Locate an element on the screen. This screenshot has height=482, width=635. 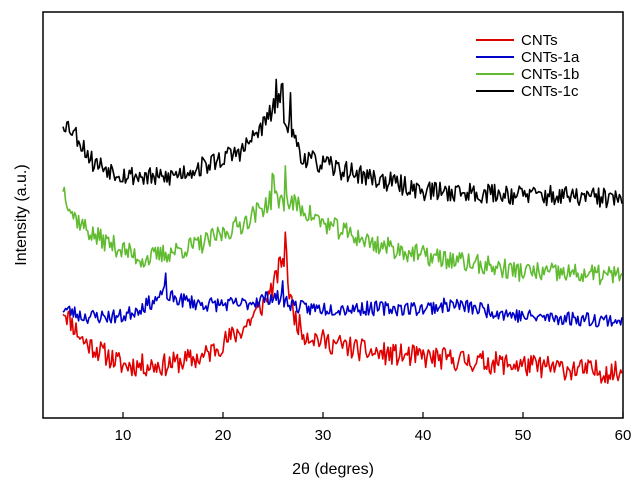
legend-label: CNTs-1b is located at coordinates (550, 74).